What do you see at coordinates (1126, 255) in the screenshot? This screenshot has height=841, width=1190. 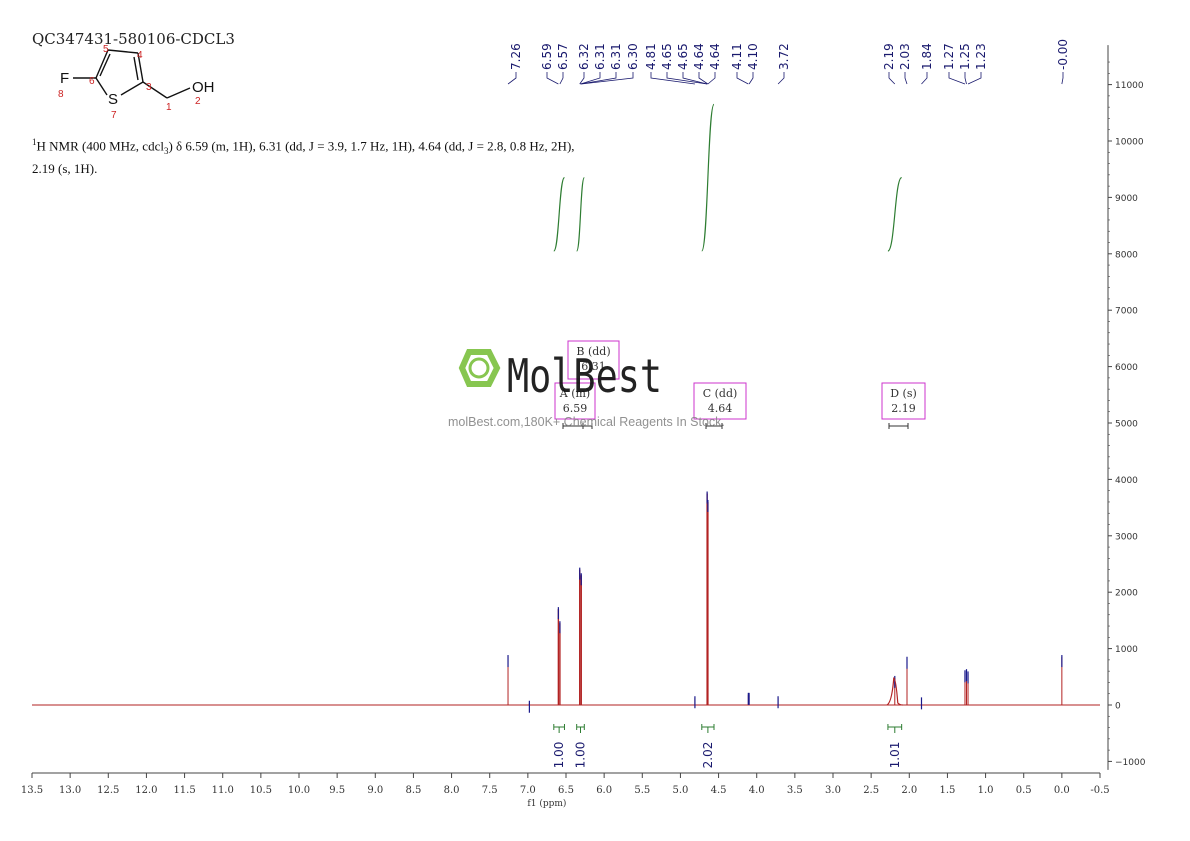 I see `y-tick-label: 8000` at bounding box center [1126, 255].